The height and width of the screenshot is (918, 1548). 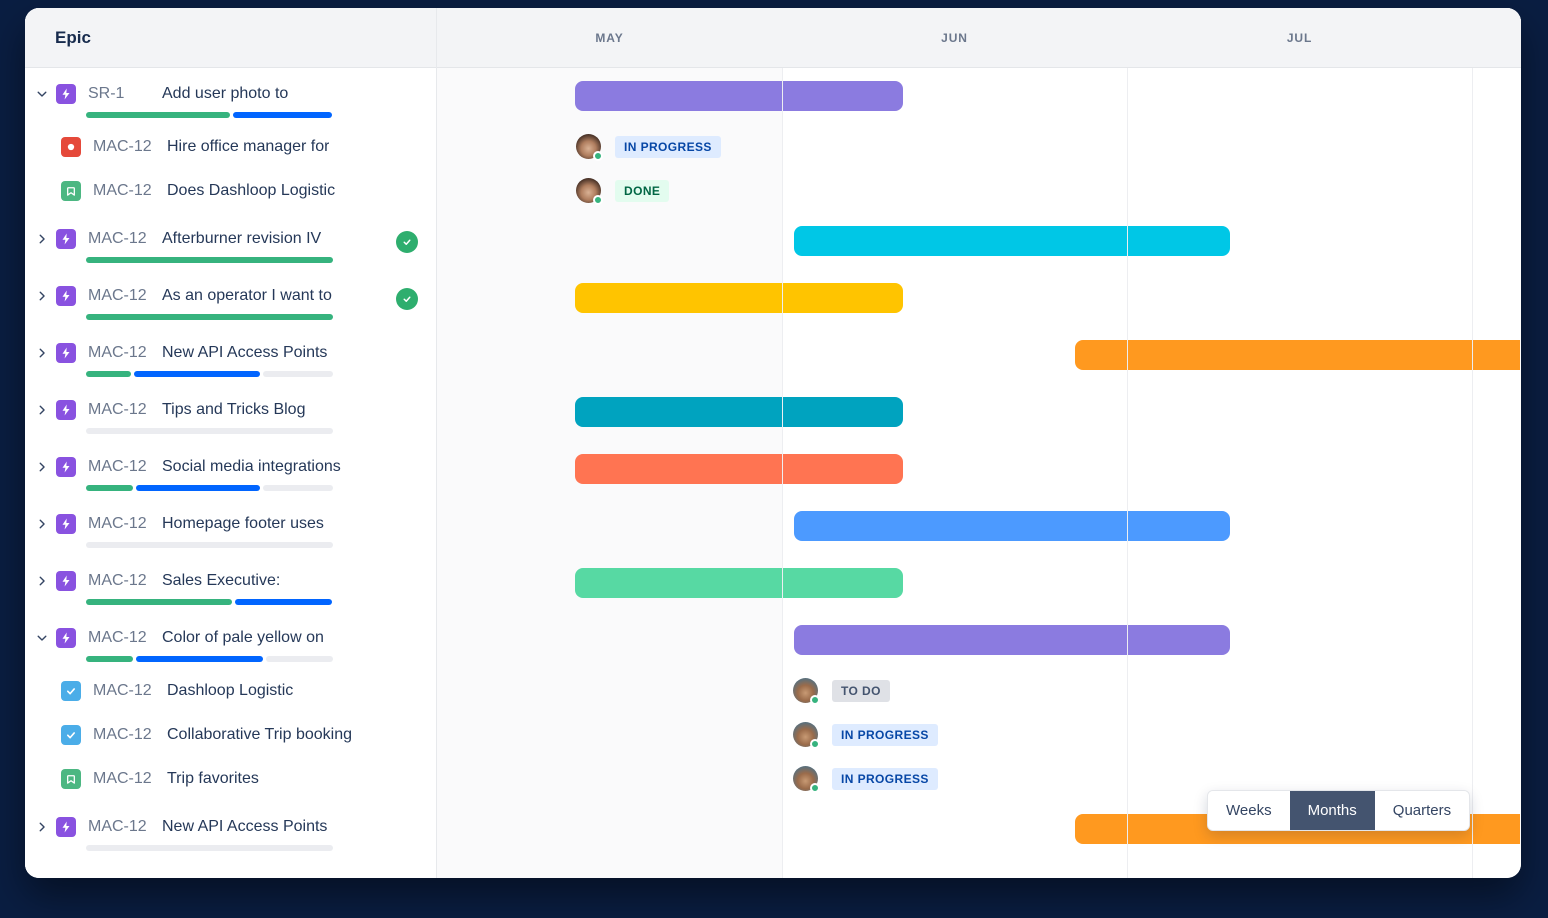 What do you see at coordinates (230, 353) in the screenshot?
I see `row-main-line: MAC-12 New API Access Points` at bounding box center [230, 353].